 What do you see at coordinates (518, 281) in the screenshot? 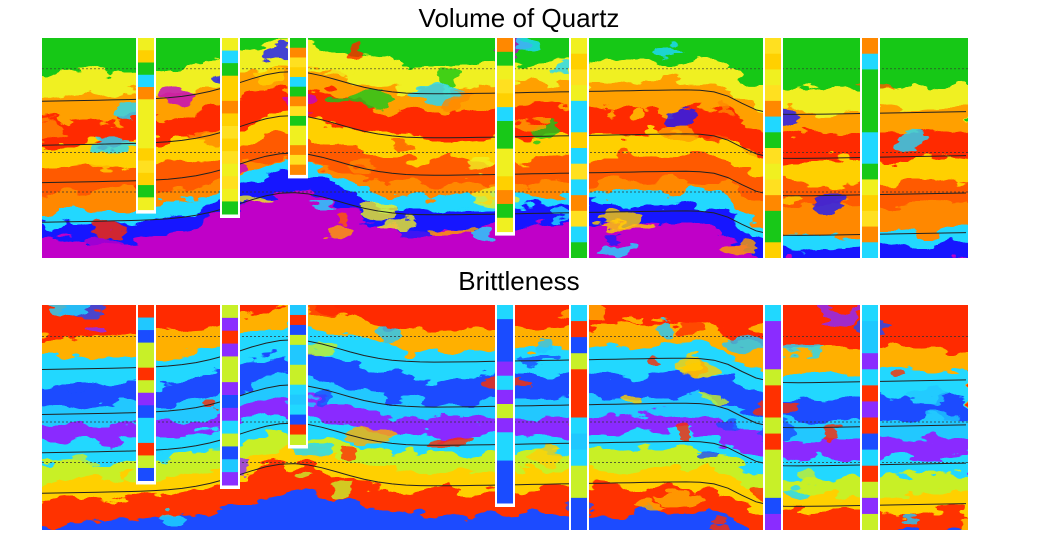
I see `panel-title: Brittleness` at bounding box center [518, 281].